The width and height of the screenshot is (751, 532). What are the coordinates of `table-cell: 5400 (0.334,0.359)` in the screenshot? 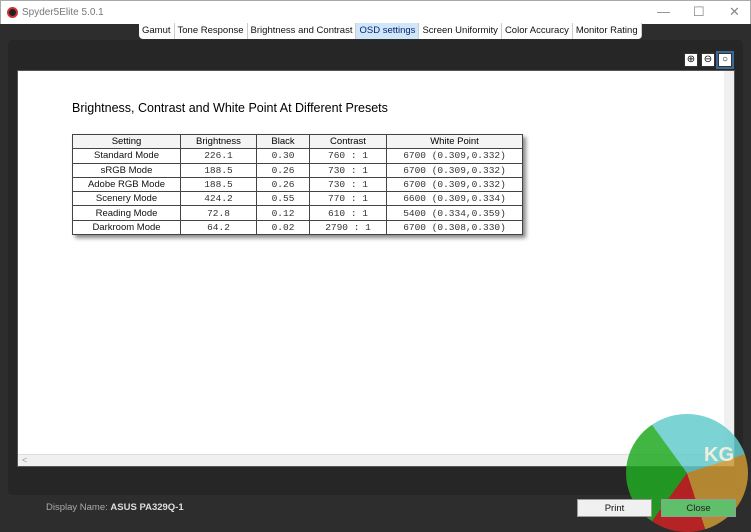 It's located at (454, 213).